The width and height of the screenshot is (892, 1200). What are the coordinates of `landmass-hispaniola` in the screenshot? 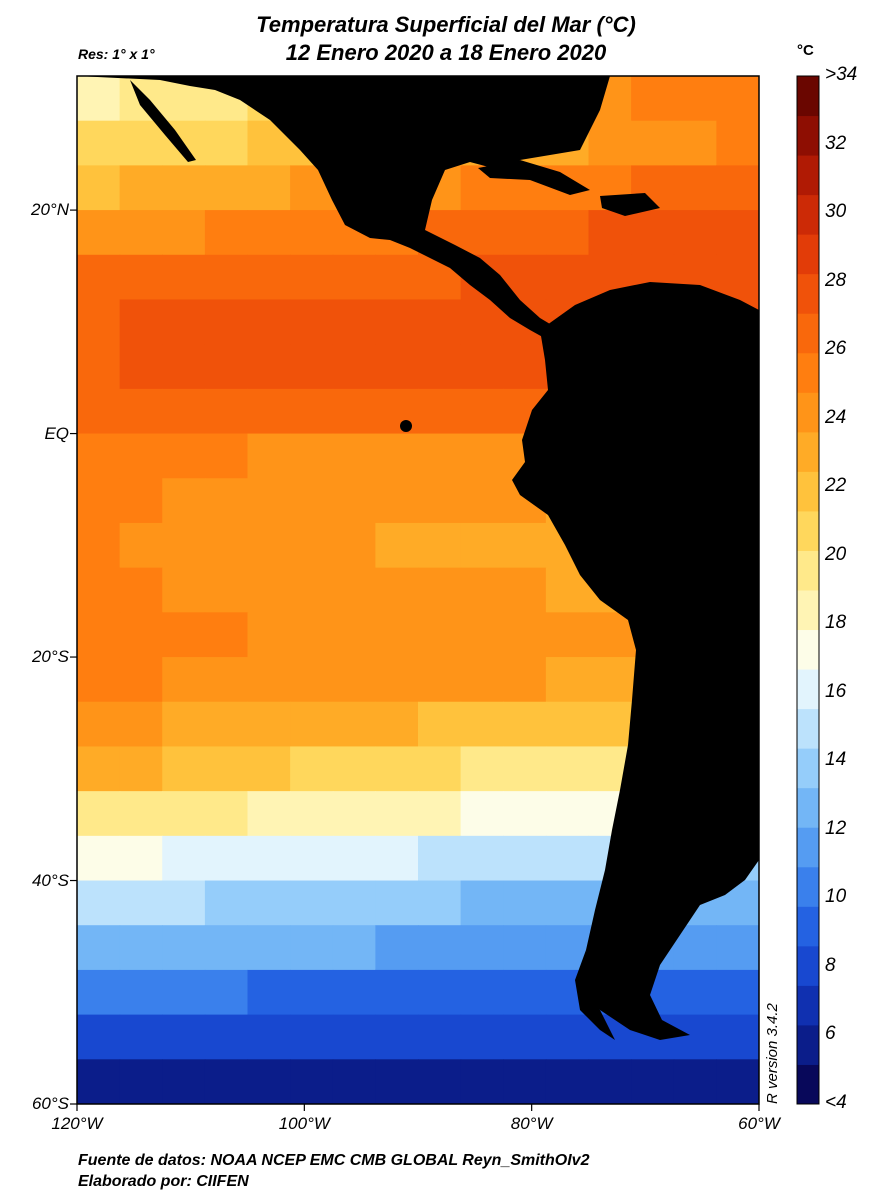 It's located at (630, 204).